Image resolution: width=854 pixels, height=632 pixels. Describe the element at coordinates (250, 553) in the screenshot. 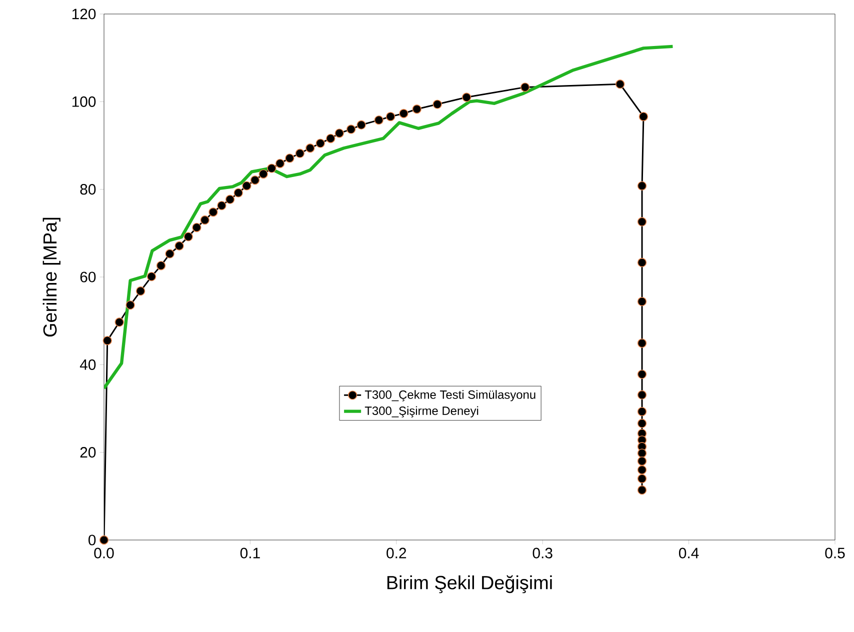

I see `x-tick-label: 0.1` at that location.